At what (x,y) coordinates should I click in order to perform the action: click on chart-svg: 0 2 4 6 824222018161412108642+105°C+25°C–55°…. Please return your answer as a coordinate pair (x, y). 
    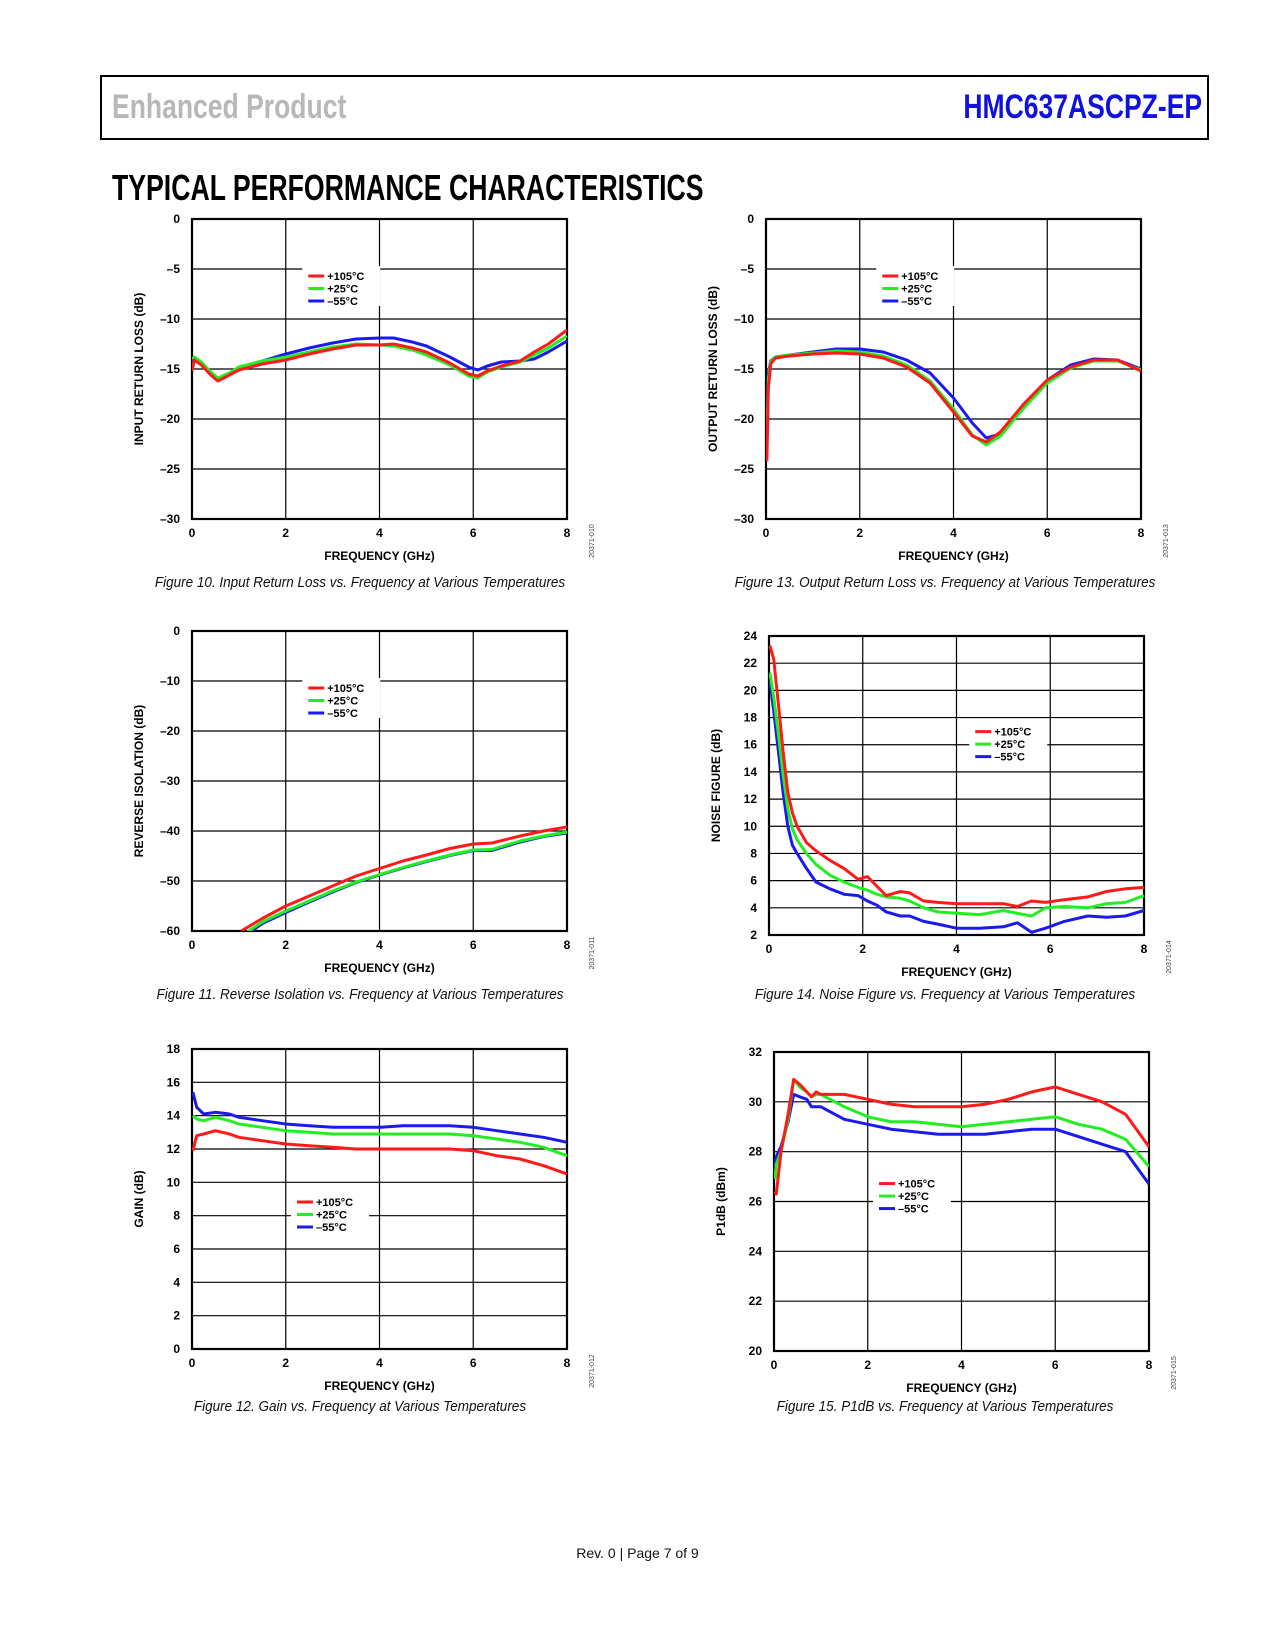
    Looking at the image, I should click on (941, 804).